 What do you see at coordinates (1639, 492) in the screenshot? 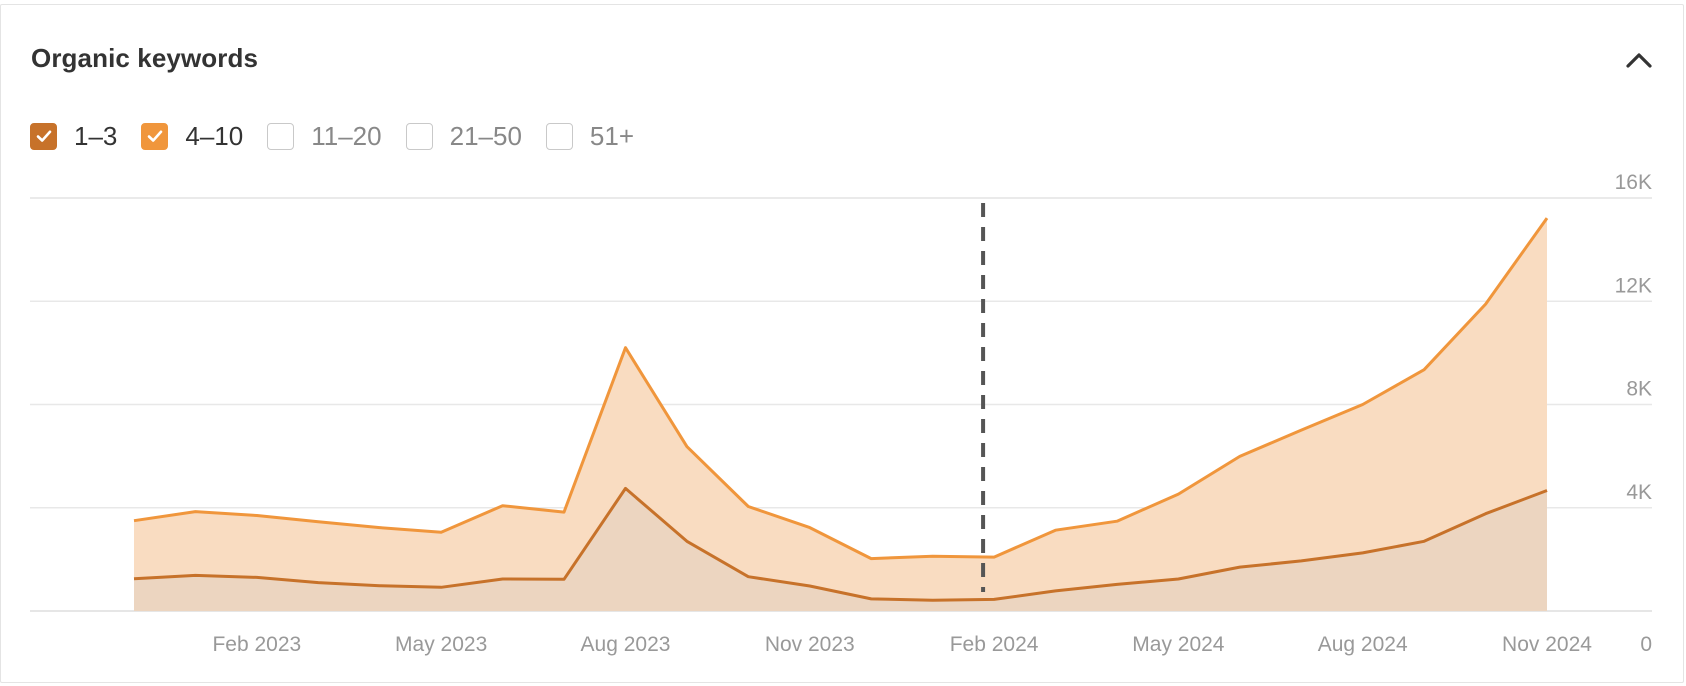
I see `y-tick-label: 4K` at bounding box center [1639, 492].